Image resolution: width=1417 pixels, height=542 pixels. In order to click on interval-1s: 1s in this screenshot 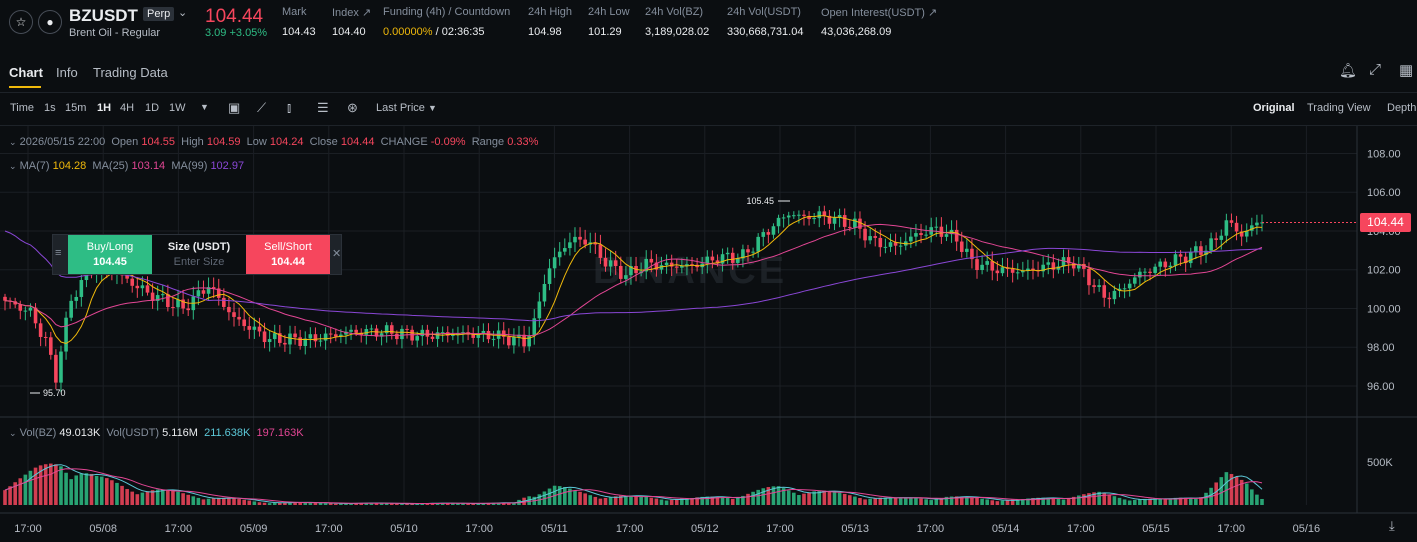, I will do `click(50, 108)`.